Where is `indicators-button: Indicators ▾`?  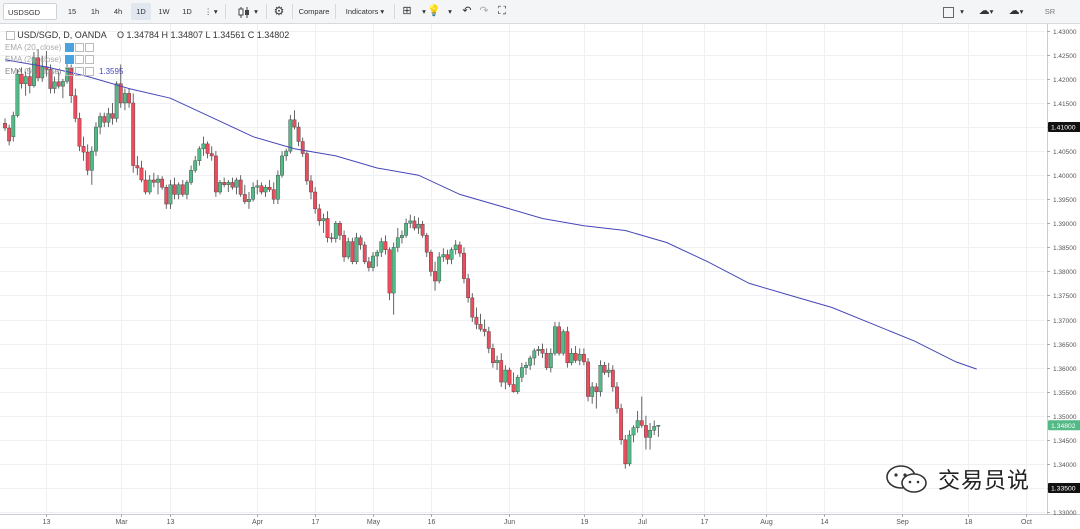
indicators-button: Indicators ▾ is located at coordinates (365, 11).